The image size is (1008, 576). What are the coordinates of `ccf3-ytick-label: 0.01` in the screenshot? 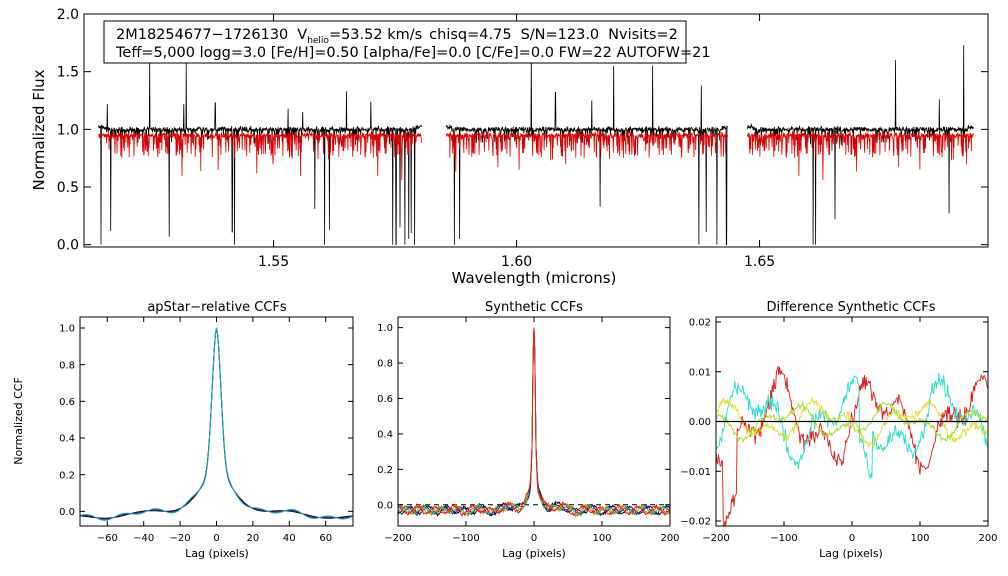 It's located at (700, 372).